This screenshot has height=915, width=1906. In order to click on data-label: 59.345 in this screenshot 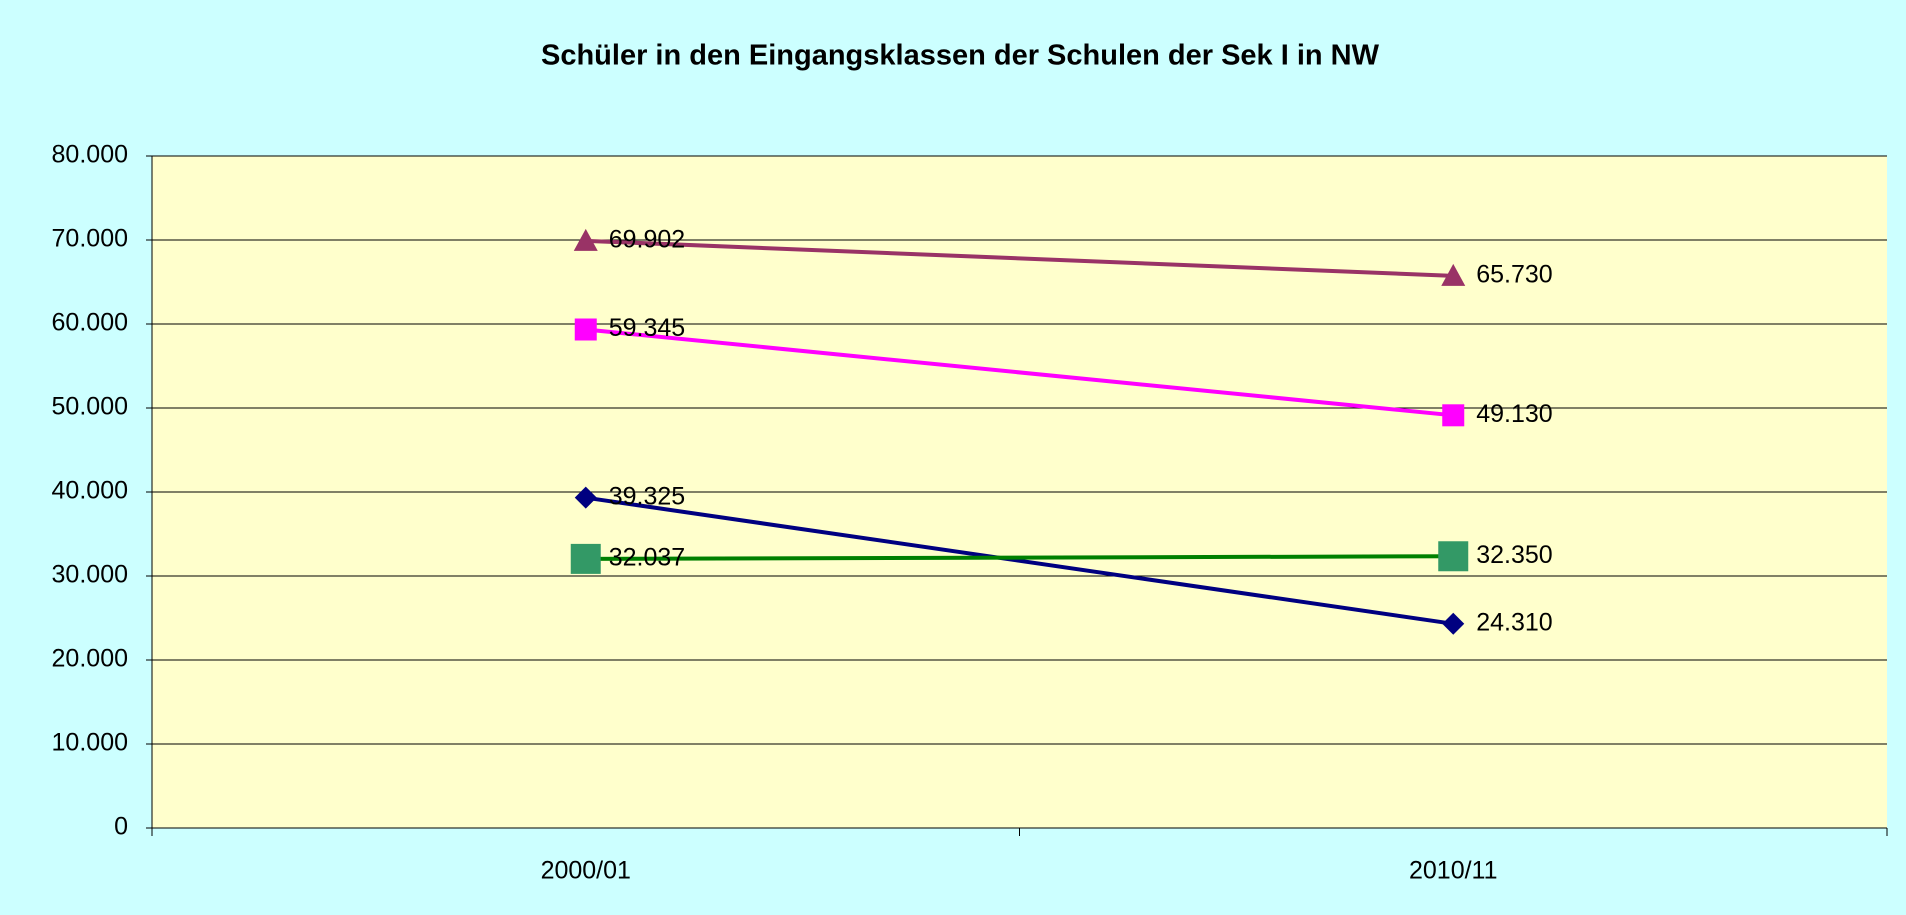, I will do `click(647, 328)`.